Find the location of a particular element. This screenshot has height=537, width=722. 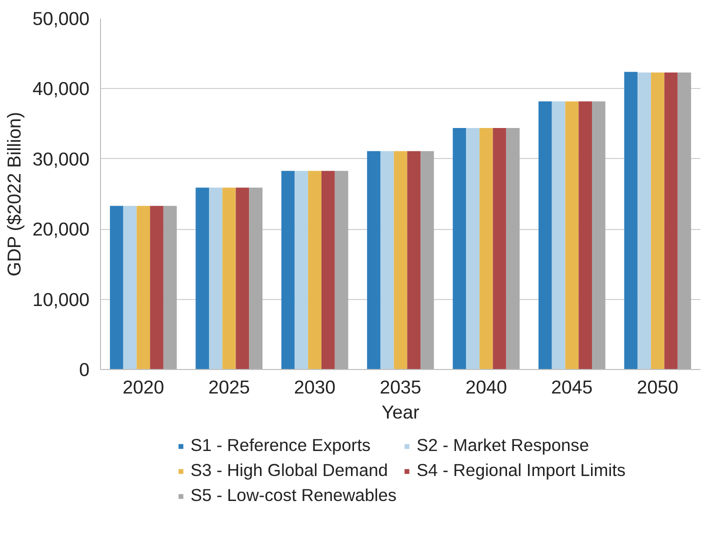

y-tick-label: 40,000 is located at coordinates (61, 89).